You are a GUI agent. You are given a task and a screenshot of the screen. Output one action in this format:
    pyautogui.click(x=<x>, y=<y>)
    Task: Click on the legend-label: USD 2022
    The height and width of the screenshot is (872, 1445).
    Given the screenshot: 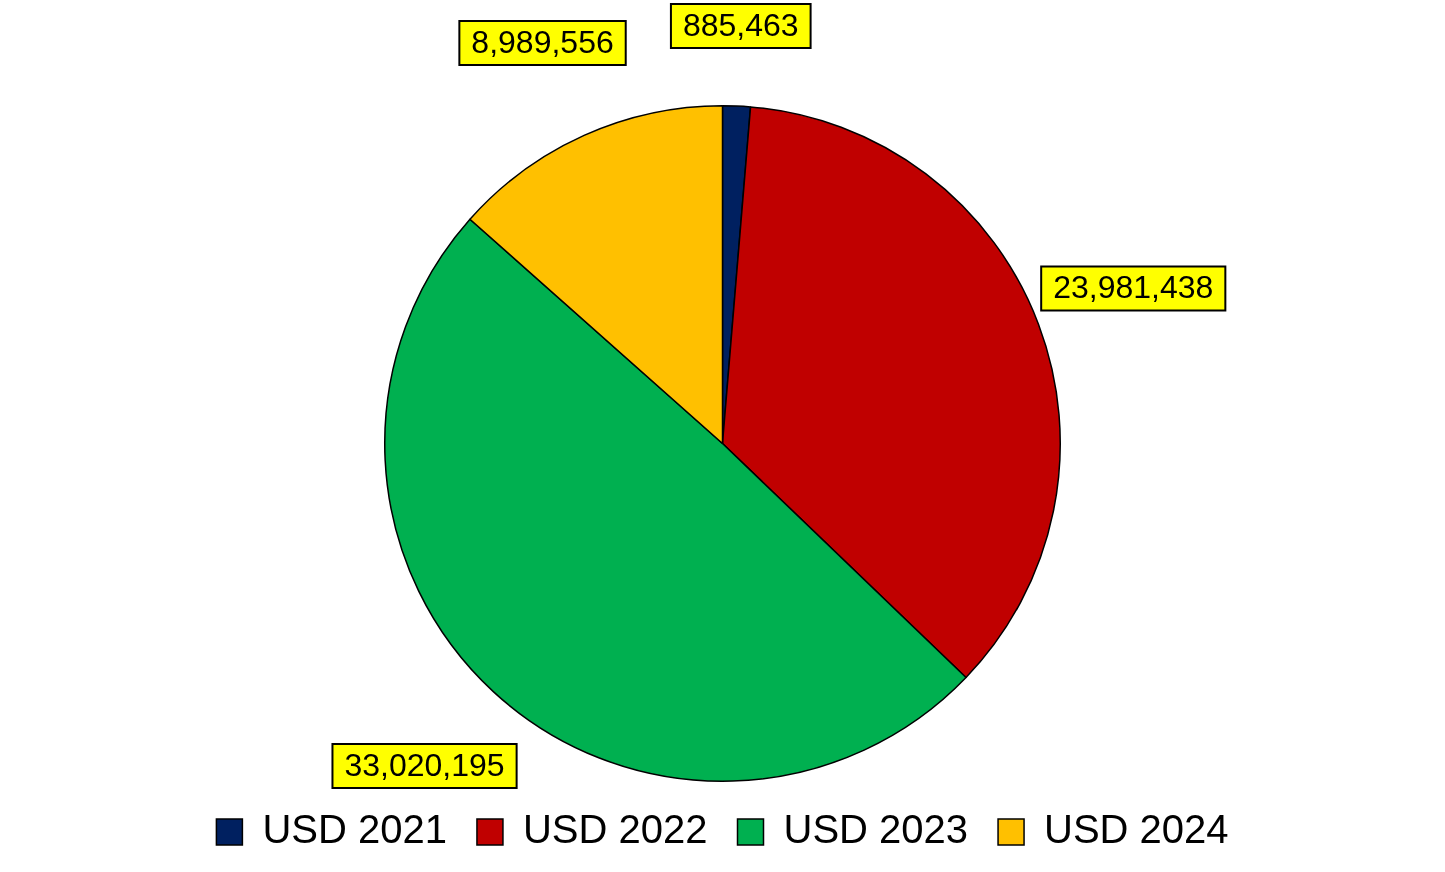 What is the action you would take?
    pyautogui.click(x=615, y=829)
    